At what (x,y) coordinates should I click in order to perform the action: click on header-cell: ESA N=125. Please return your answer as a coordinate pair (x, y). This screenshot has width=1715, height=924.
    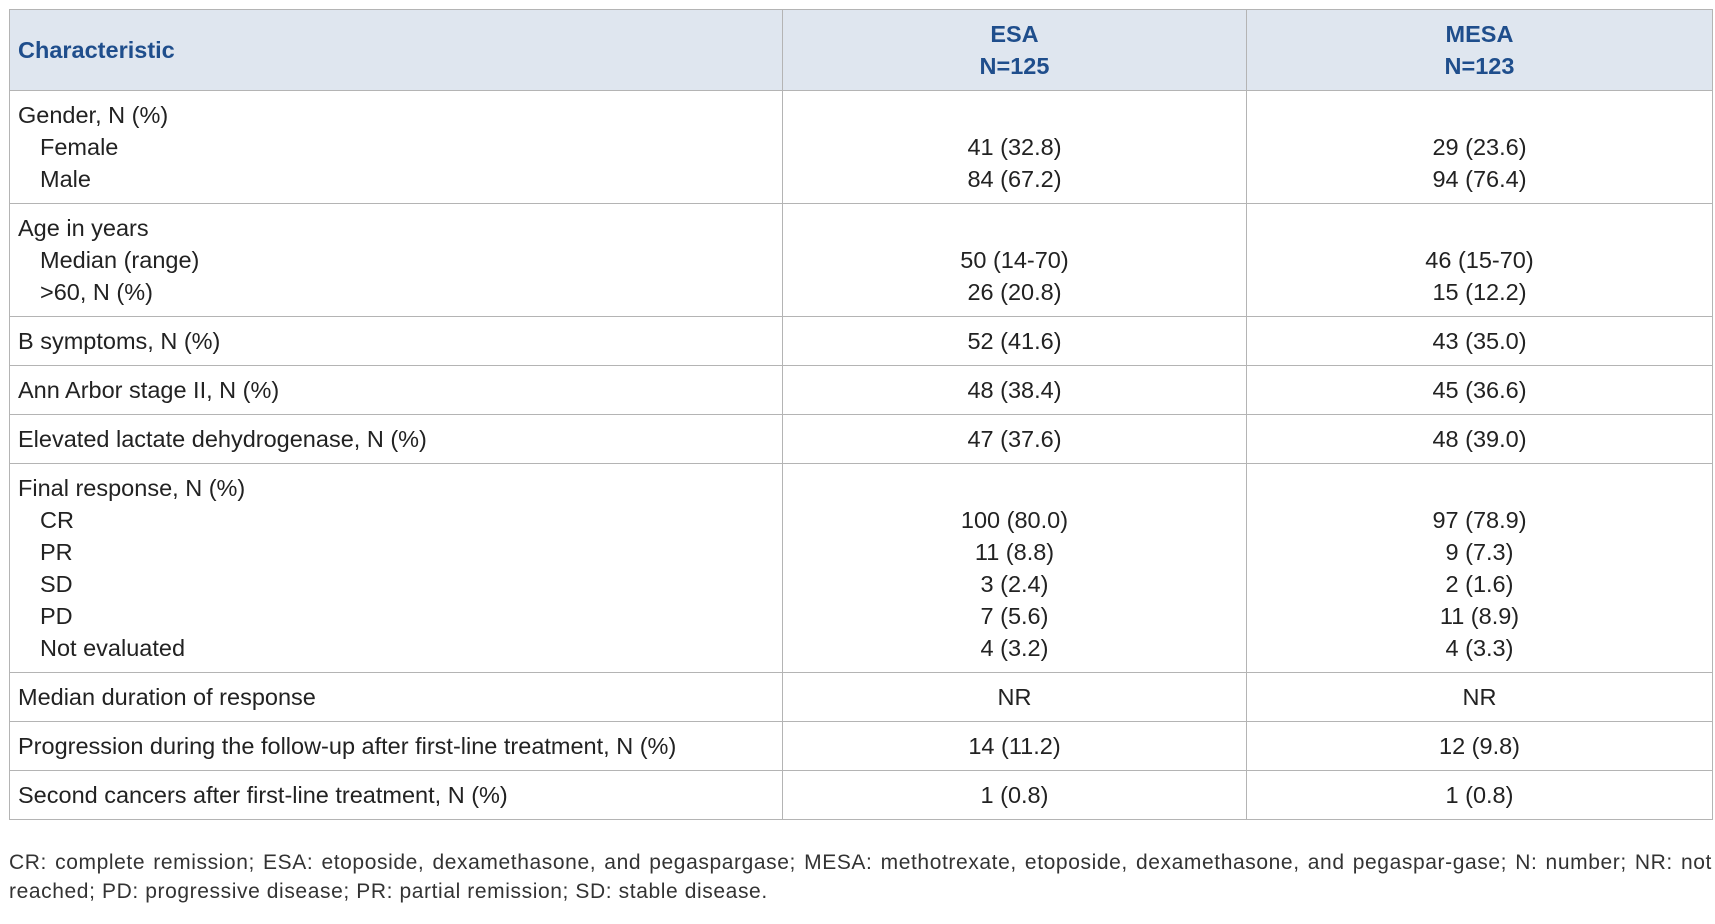
    Looking at the image, I should click on (1014, 50).